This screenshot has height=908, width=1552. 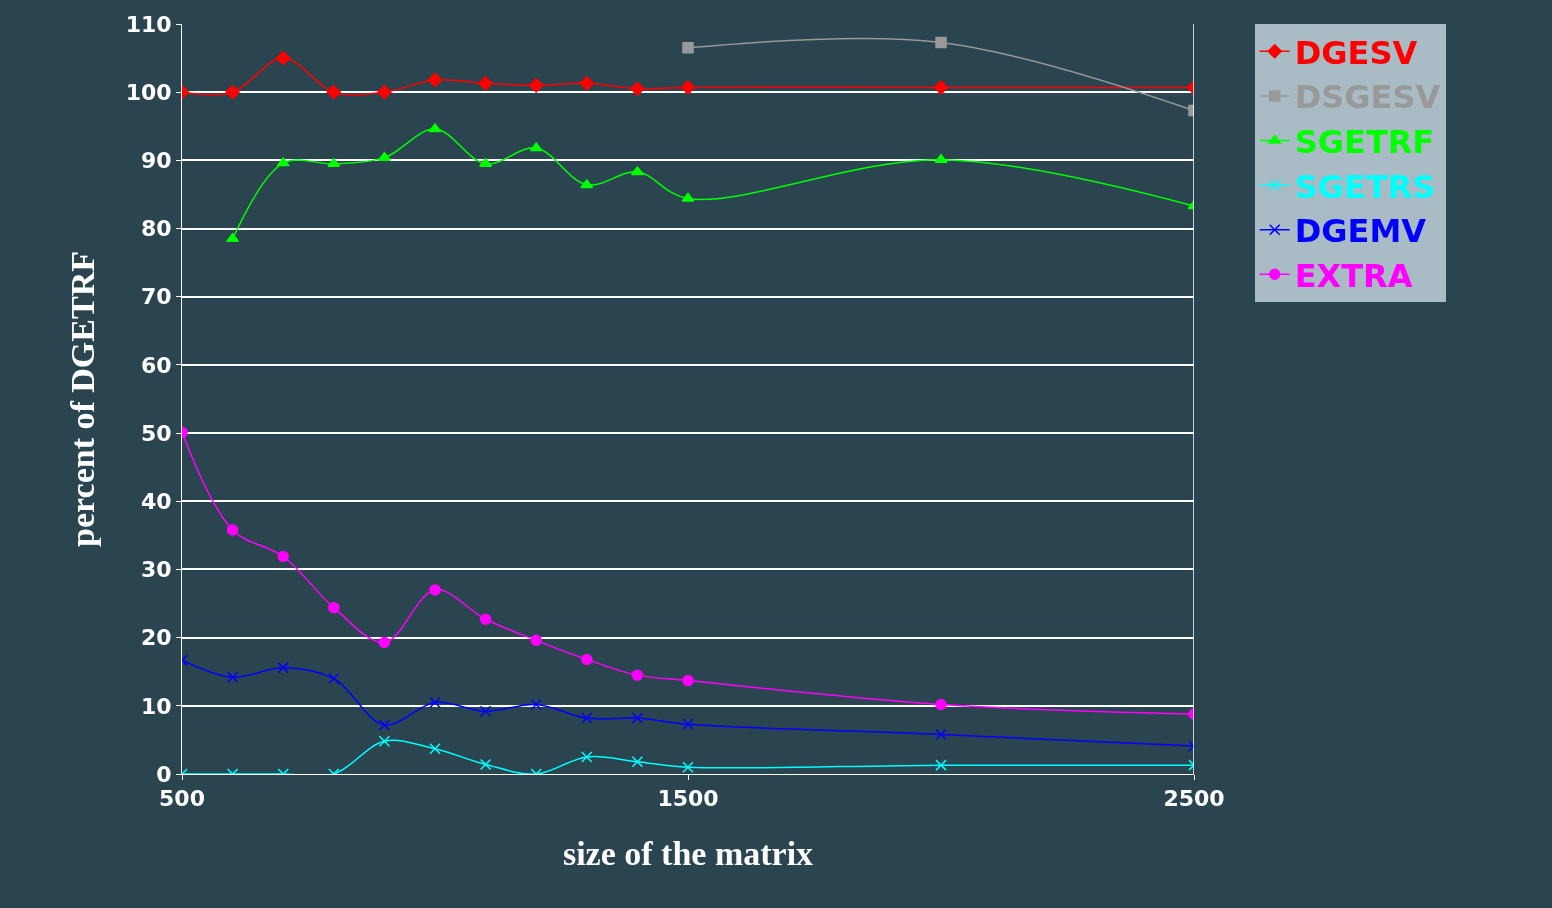 I want to click on y-tick-label: 10, so click(x=156, y=706).